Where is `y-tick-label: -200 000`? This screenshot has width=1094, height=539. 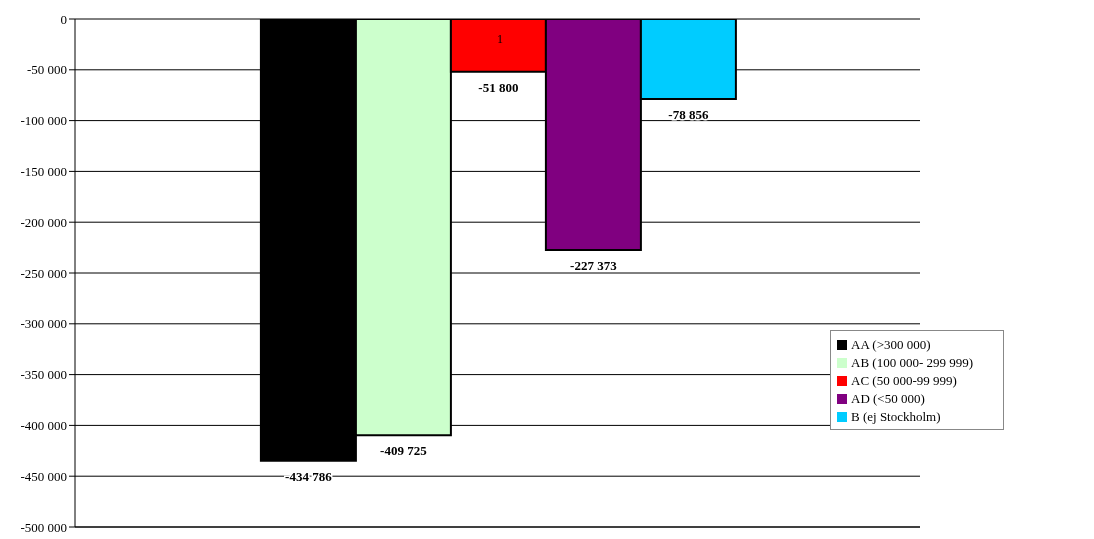
y-tick-label: -200 000 is located at coordinates (43, 222).